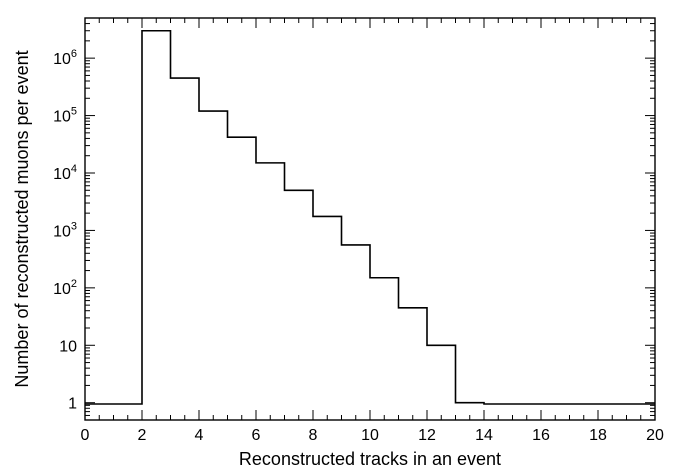 The height and width of the screenshot is (476, 683). What do you see at coordinates (484, 435) in the screenshot?
I see `x-tick-label: 14` at bounding box center [484, 435].